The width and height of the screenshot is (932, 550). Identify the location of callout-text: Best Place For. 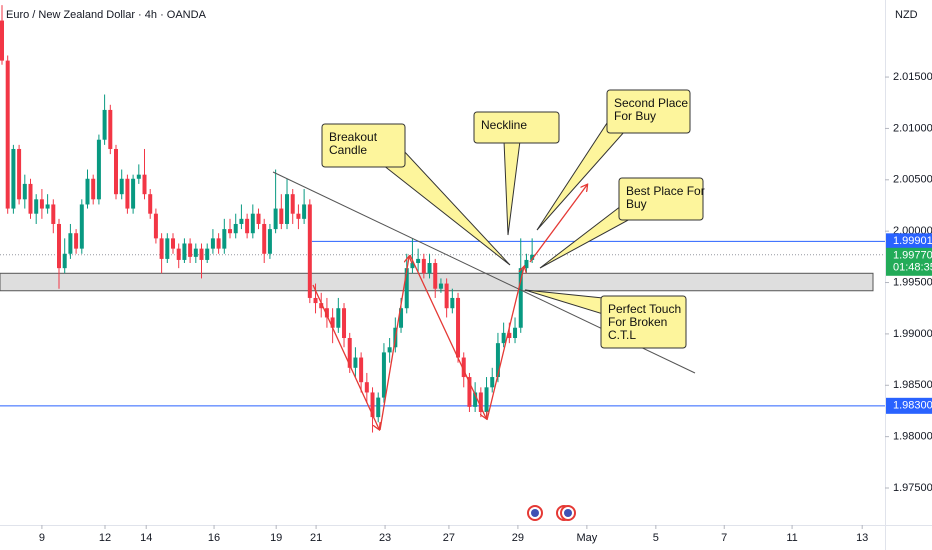
(665, 191).